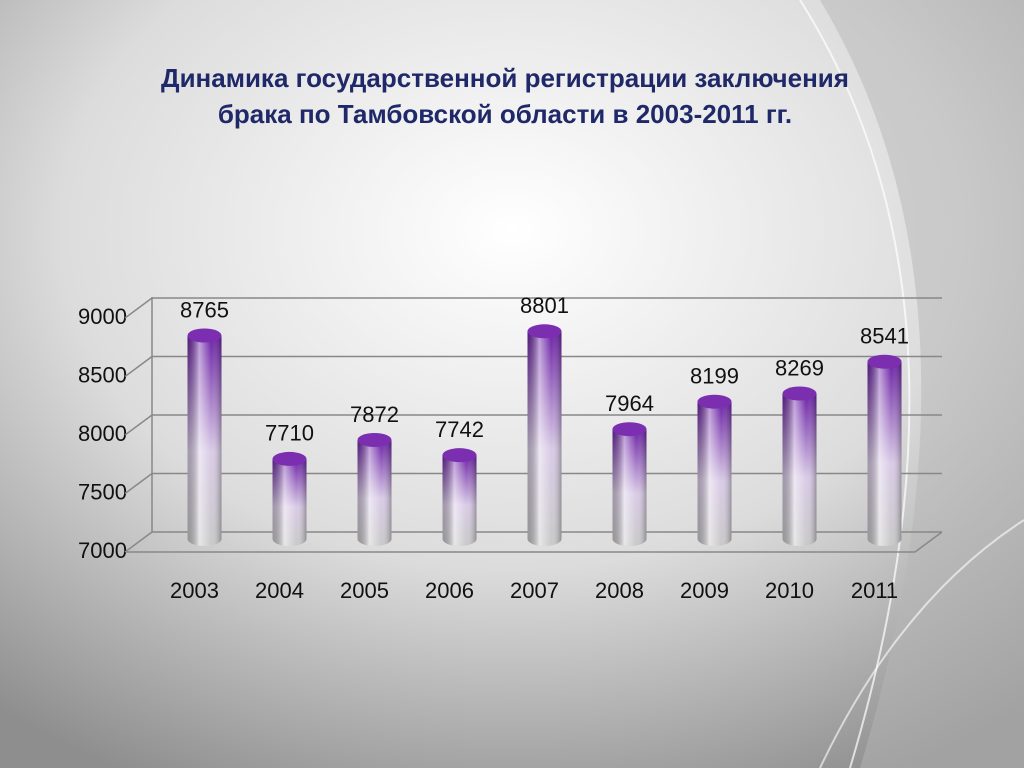 The image size is (1024, 768). Describe the element at coordinates (928, 542) in the screenshot. I see `floor-edge` at that location.